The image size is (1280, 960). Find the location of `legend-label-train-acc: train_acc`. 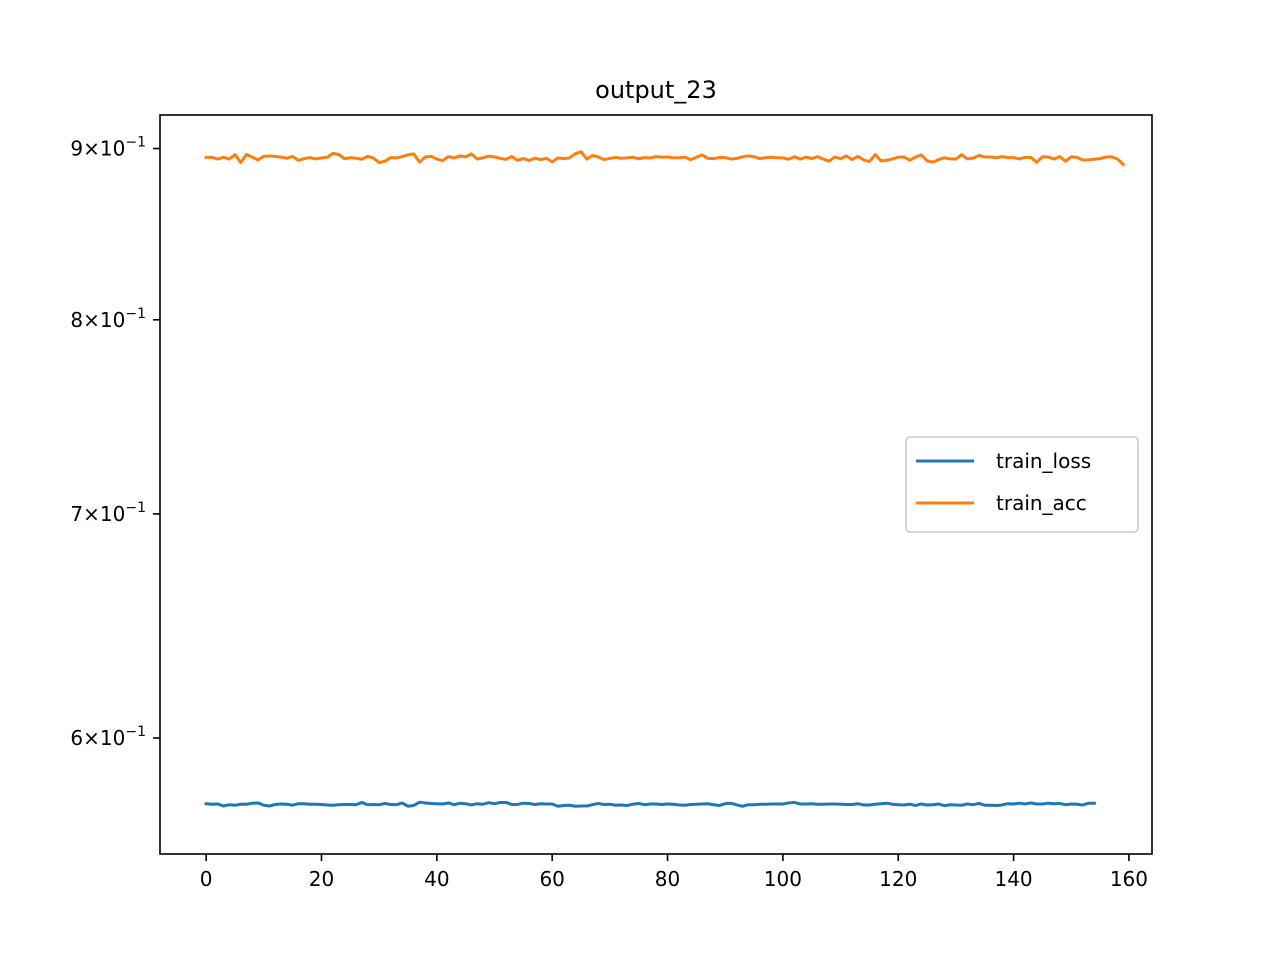

legend-label-train-acc: train_acc is located at coordinates (1041, 503).